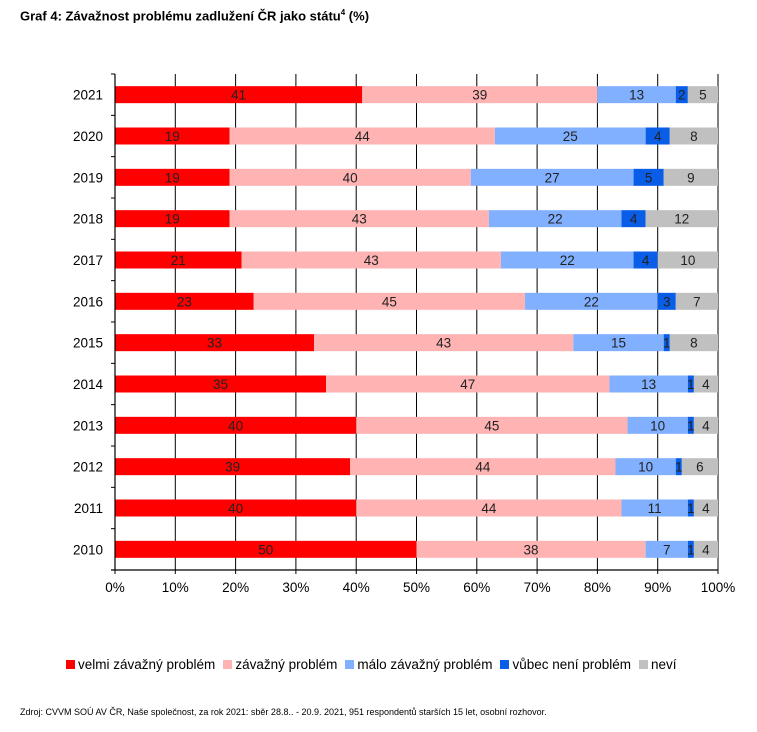 Image resolution: width=757 pixels, height=732 pixels. Describe the element at coordinates (357, 16) in the screenshot. I see `title-suffix: (%)` at that location.